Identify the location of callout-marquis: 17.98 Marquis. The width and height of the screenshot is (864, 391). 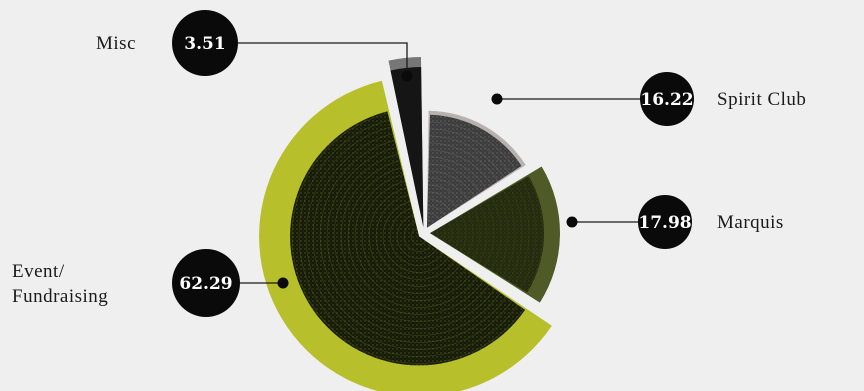
(675, 222).